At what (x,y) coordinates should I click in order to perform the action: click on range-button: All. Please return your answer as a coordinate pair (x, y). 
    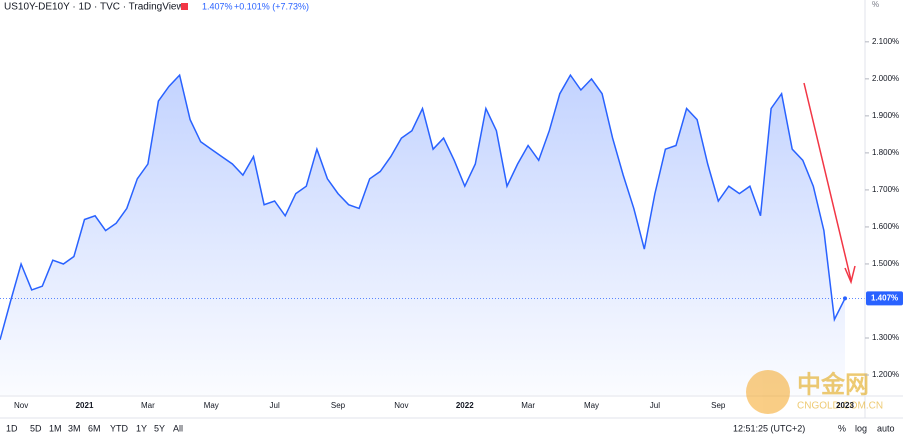
    Looking at the image, I should click on (178, 428).